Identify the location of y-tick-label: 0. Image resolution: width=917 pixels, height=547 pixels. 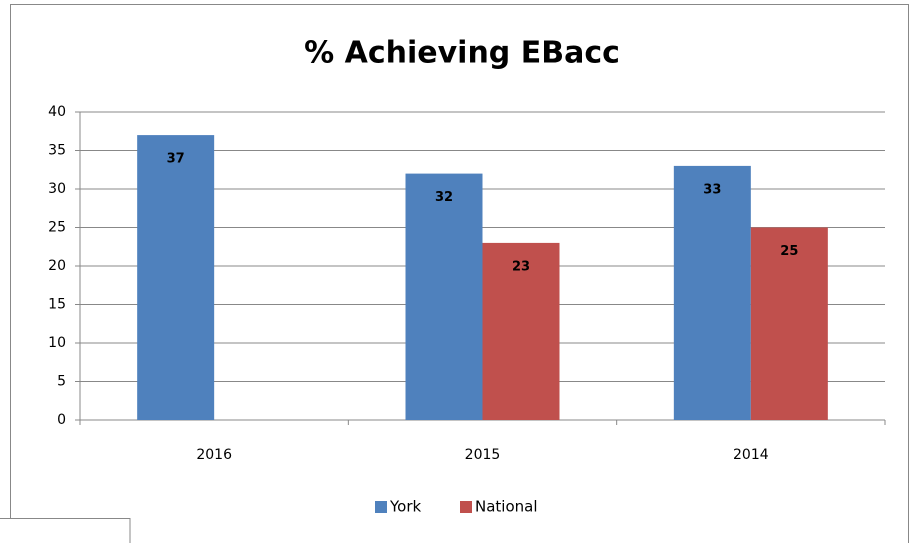
(61, 420).